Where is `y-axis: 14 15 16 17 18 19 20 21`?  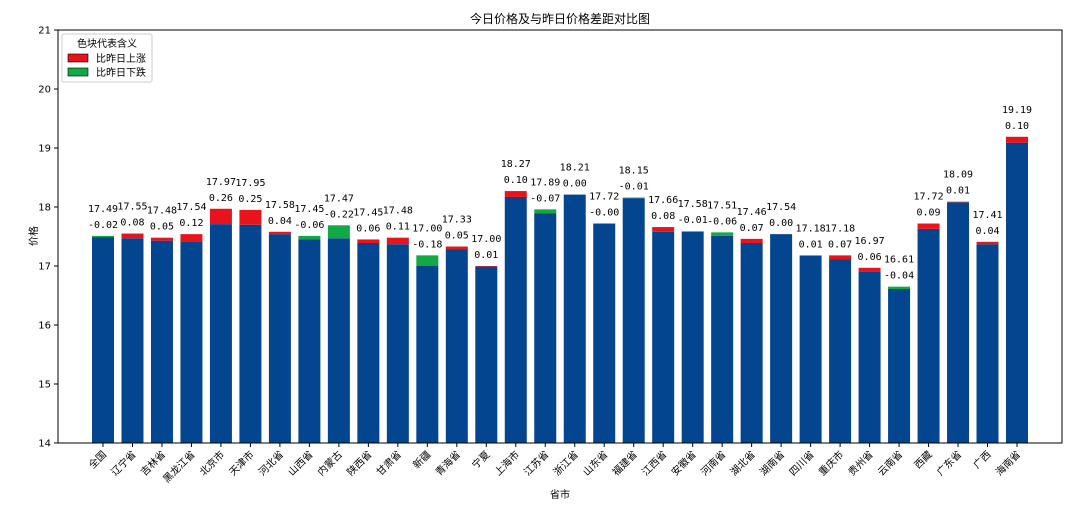
y-axis: 14 15 16 17 18 19 20 21 is located at coordinates (48, 238).